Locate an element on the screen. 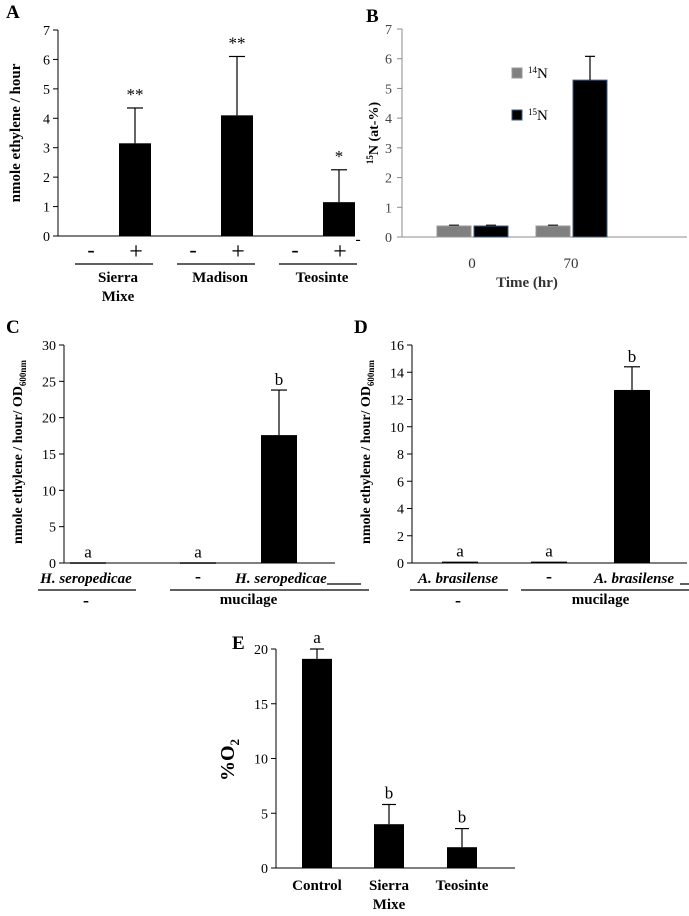 Image resolution: width=689 pixels, height=916 pixels. panel-b-y-tick-label: 1 is located at coordinates (388, 208).